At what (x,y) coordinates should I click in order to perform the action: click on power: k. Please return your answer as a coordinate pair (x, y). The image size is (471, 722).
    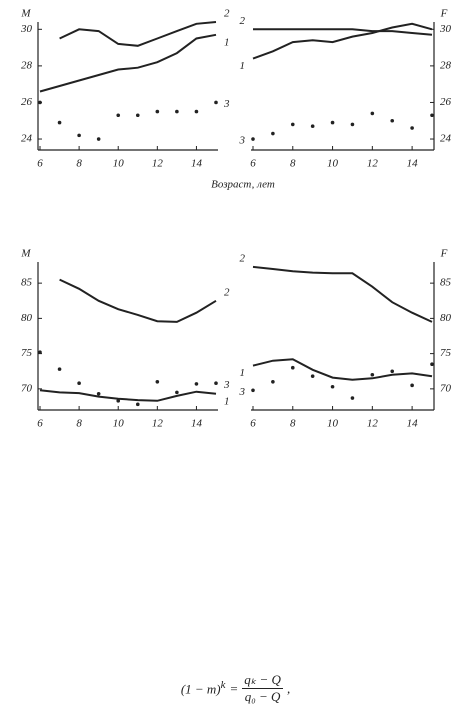
    Looking at the image, I should click on (223, 685).